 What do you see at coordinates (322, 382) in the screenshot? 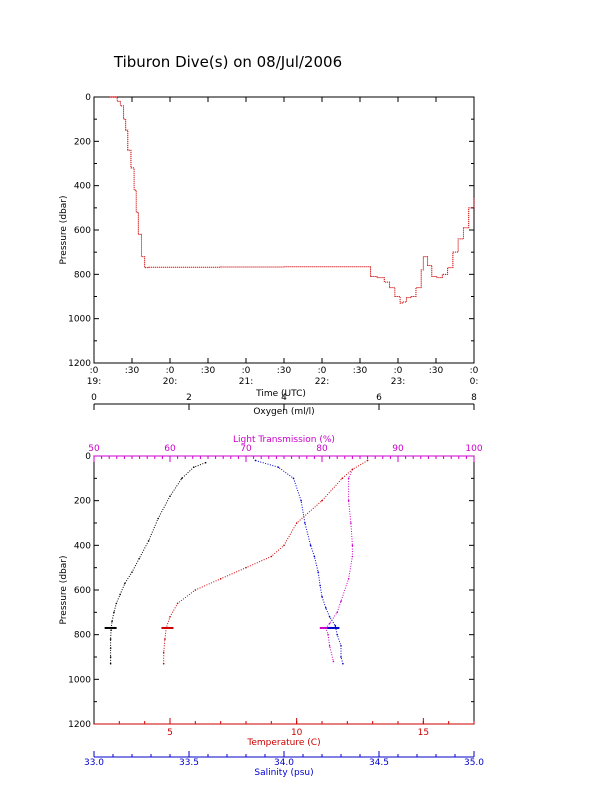
I see `x-hour-label: 22:` at bounding box center [322, 382].